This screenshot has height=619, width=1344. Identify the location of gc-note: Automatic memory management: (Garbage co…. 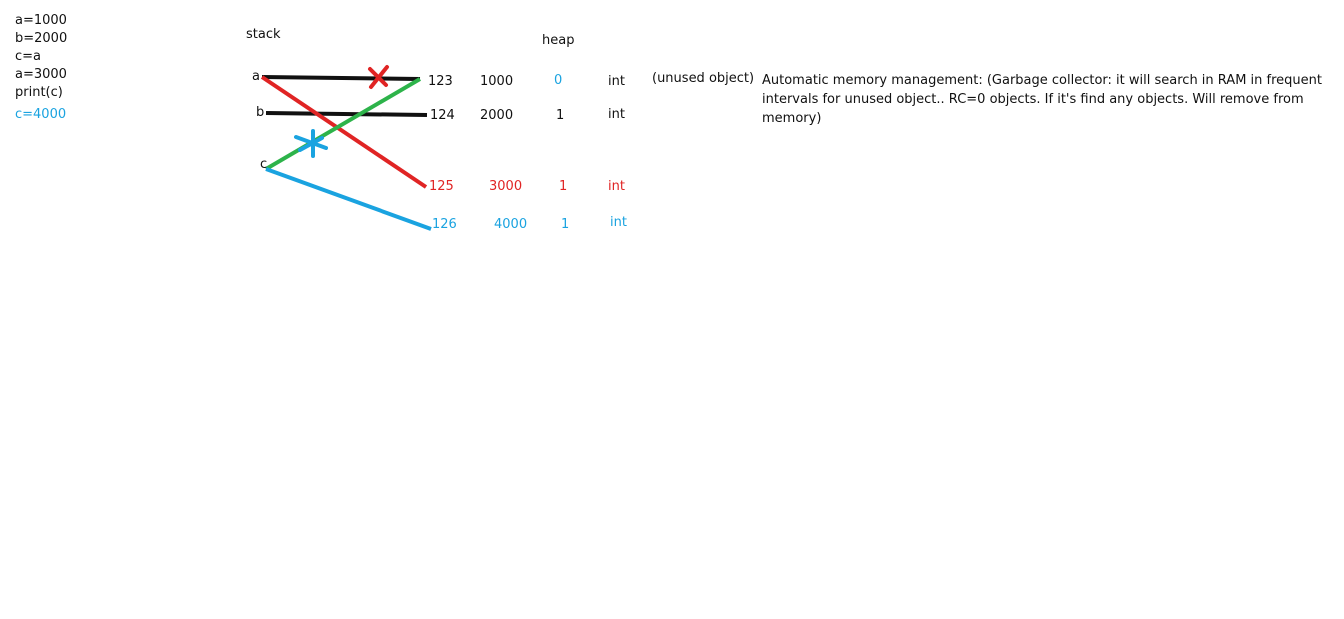
(1042, 99).